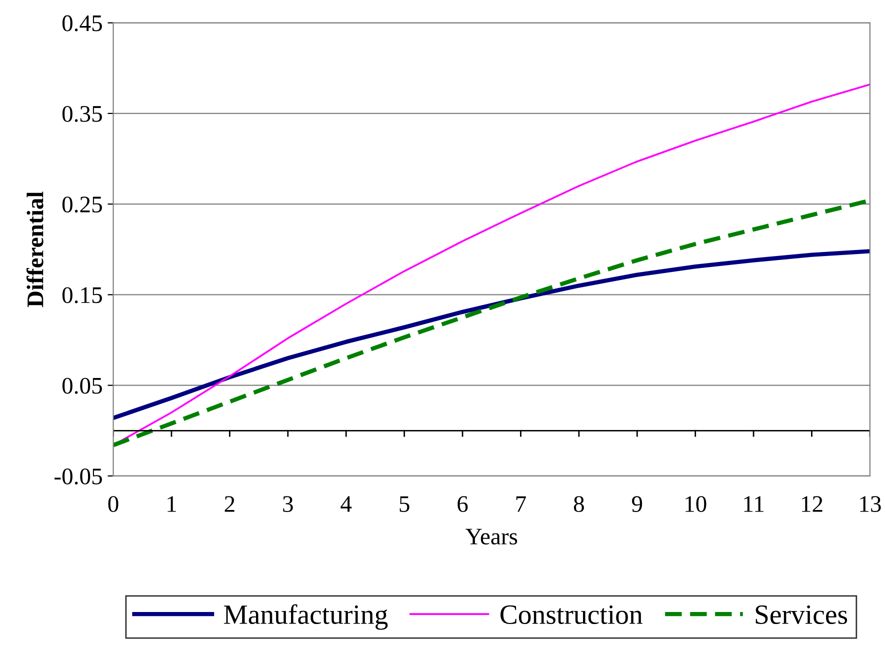  Describe the element at coordinates (172, 504) in the screenshot. I see `x-tick-label: 1` at that location.